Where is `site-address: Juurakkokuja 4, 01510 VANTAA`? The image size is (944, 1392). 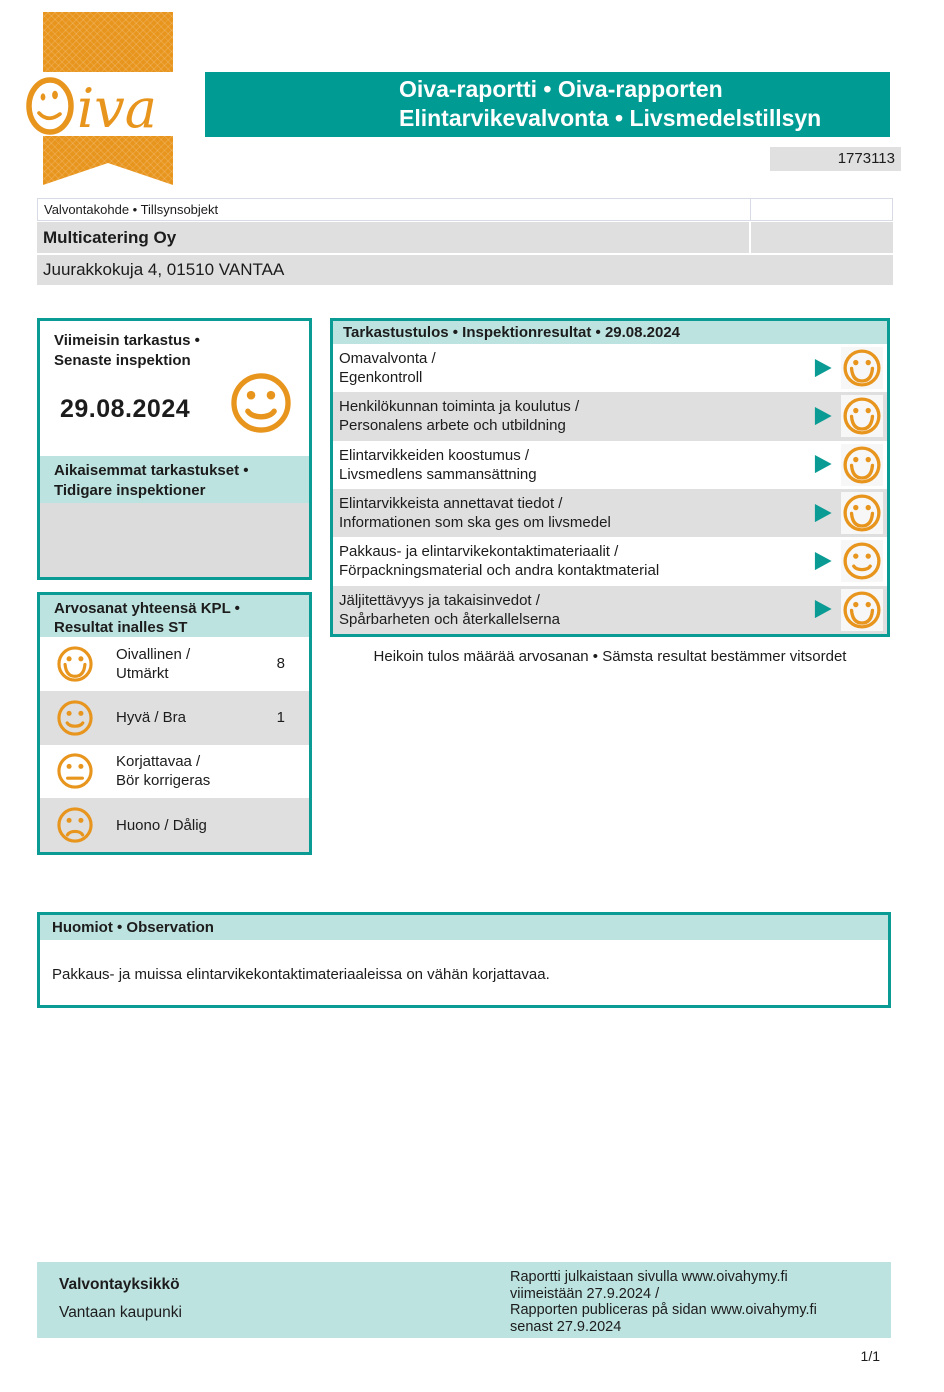
site-address: Juurakkokuja 4, 01510 VANTAA is located at coordinates (164, 269).